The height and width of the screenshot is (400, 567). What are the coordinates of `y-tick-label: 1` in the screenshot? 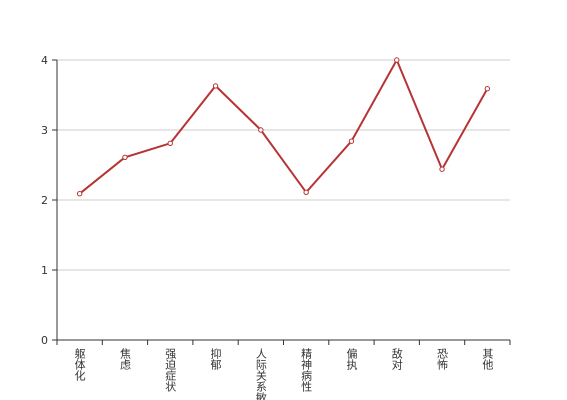 It's located at (44, 270).